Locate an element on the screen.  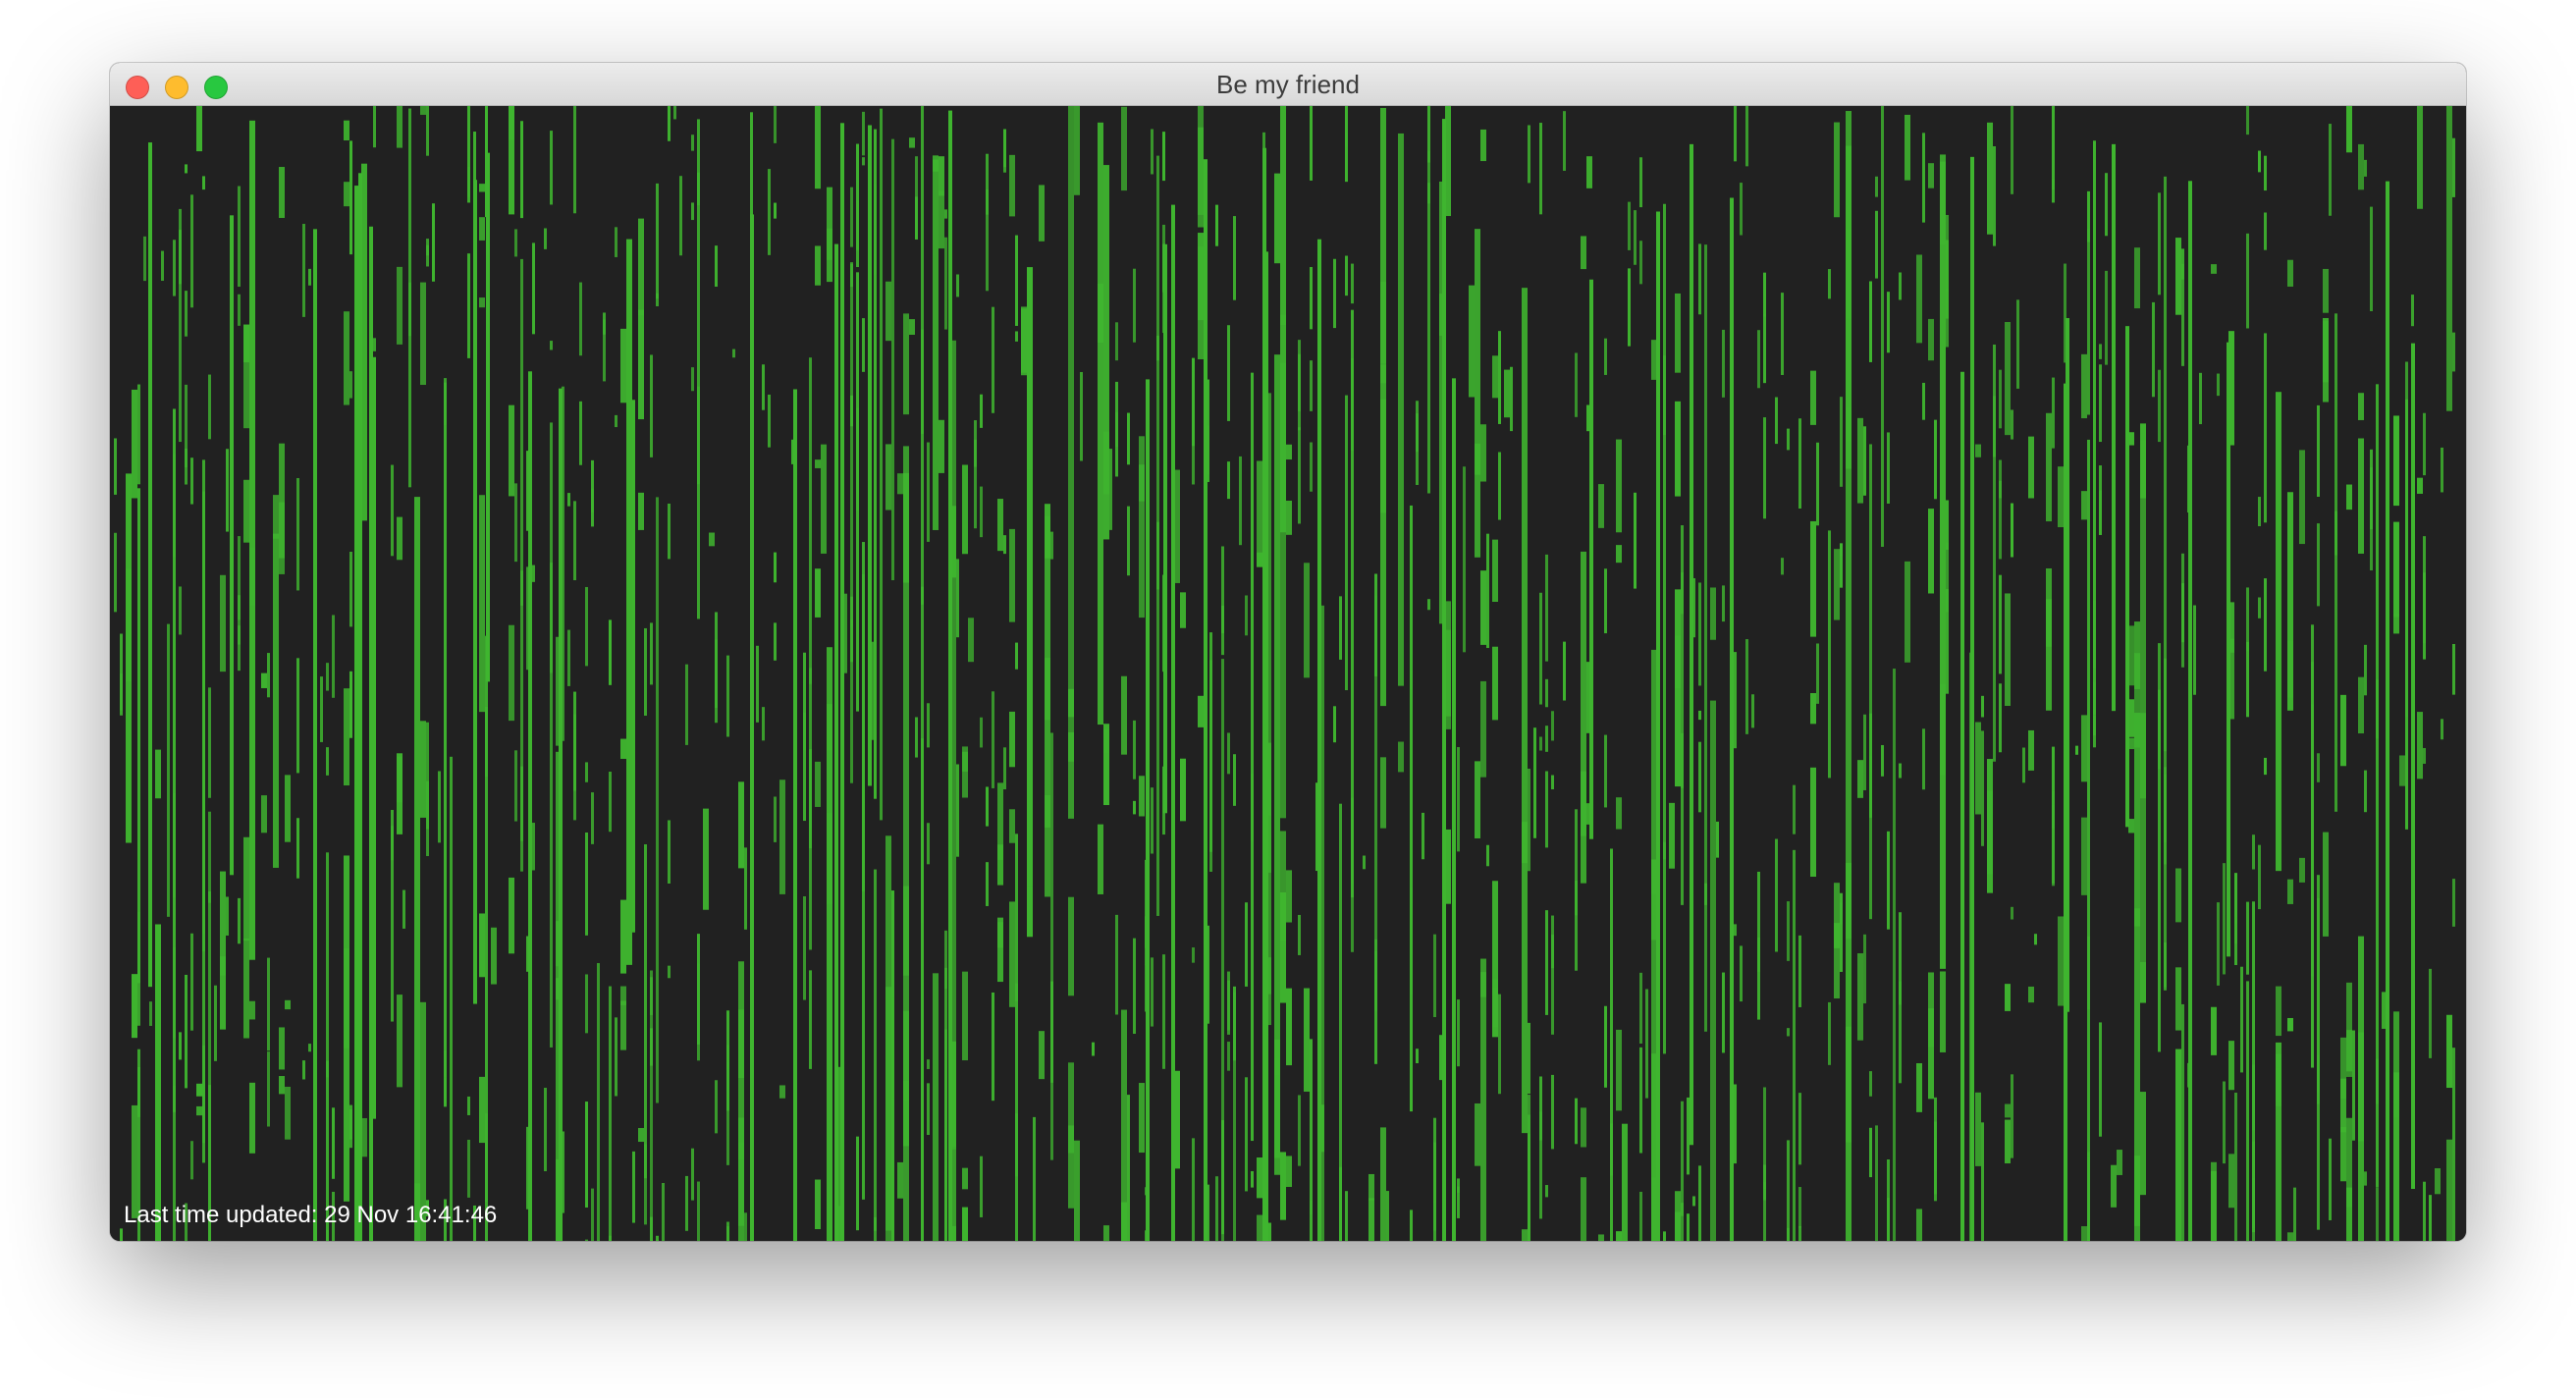
minimize-window-button is located at coordinates (176, 88).